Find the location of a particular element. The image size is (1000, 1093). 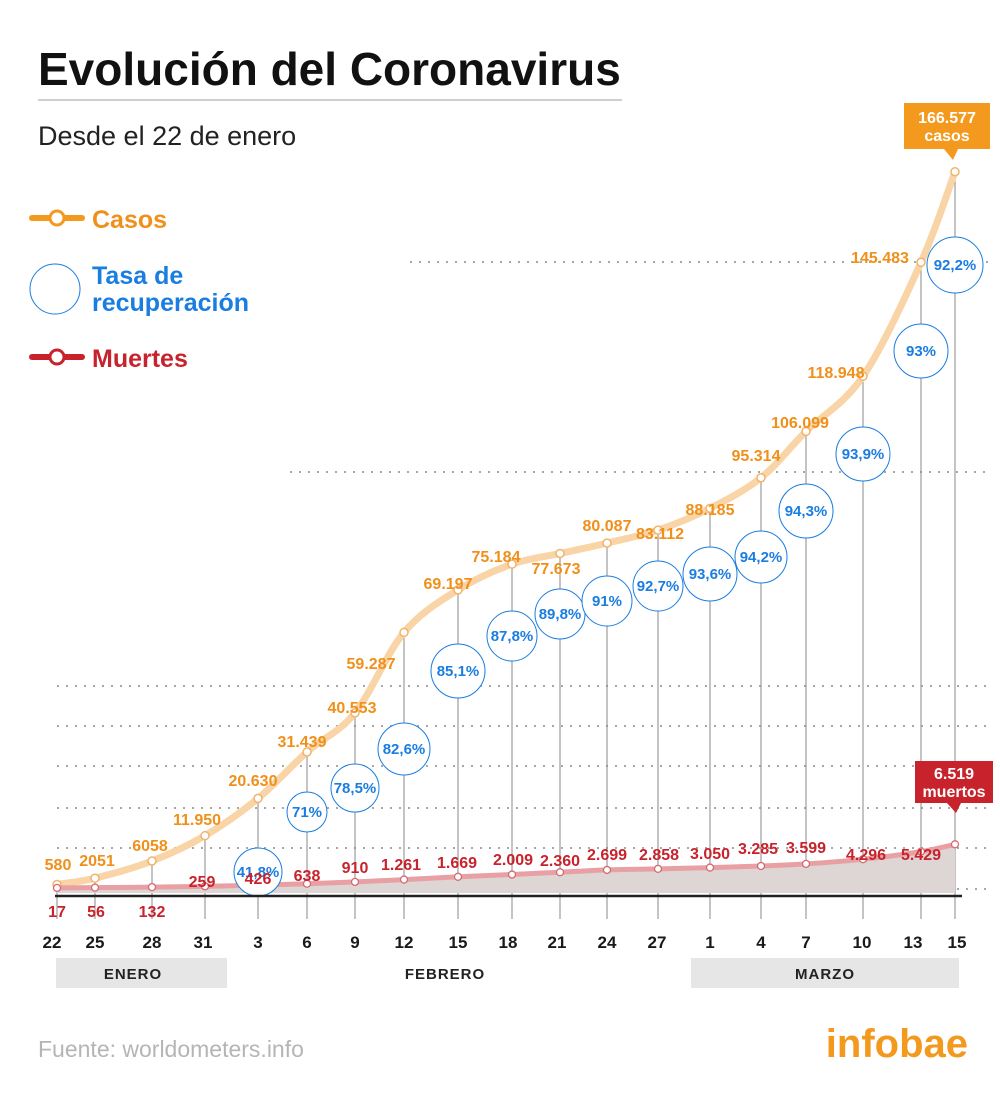

x-tick-label: 10 is located at coordinates (862, 942).